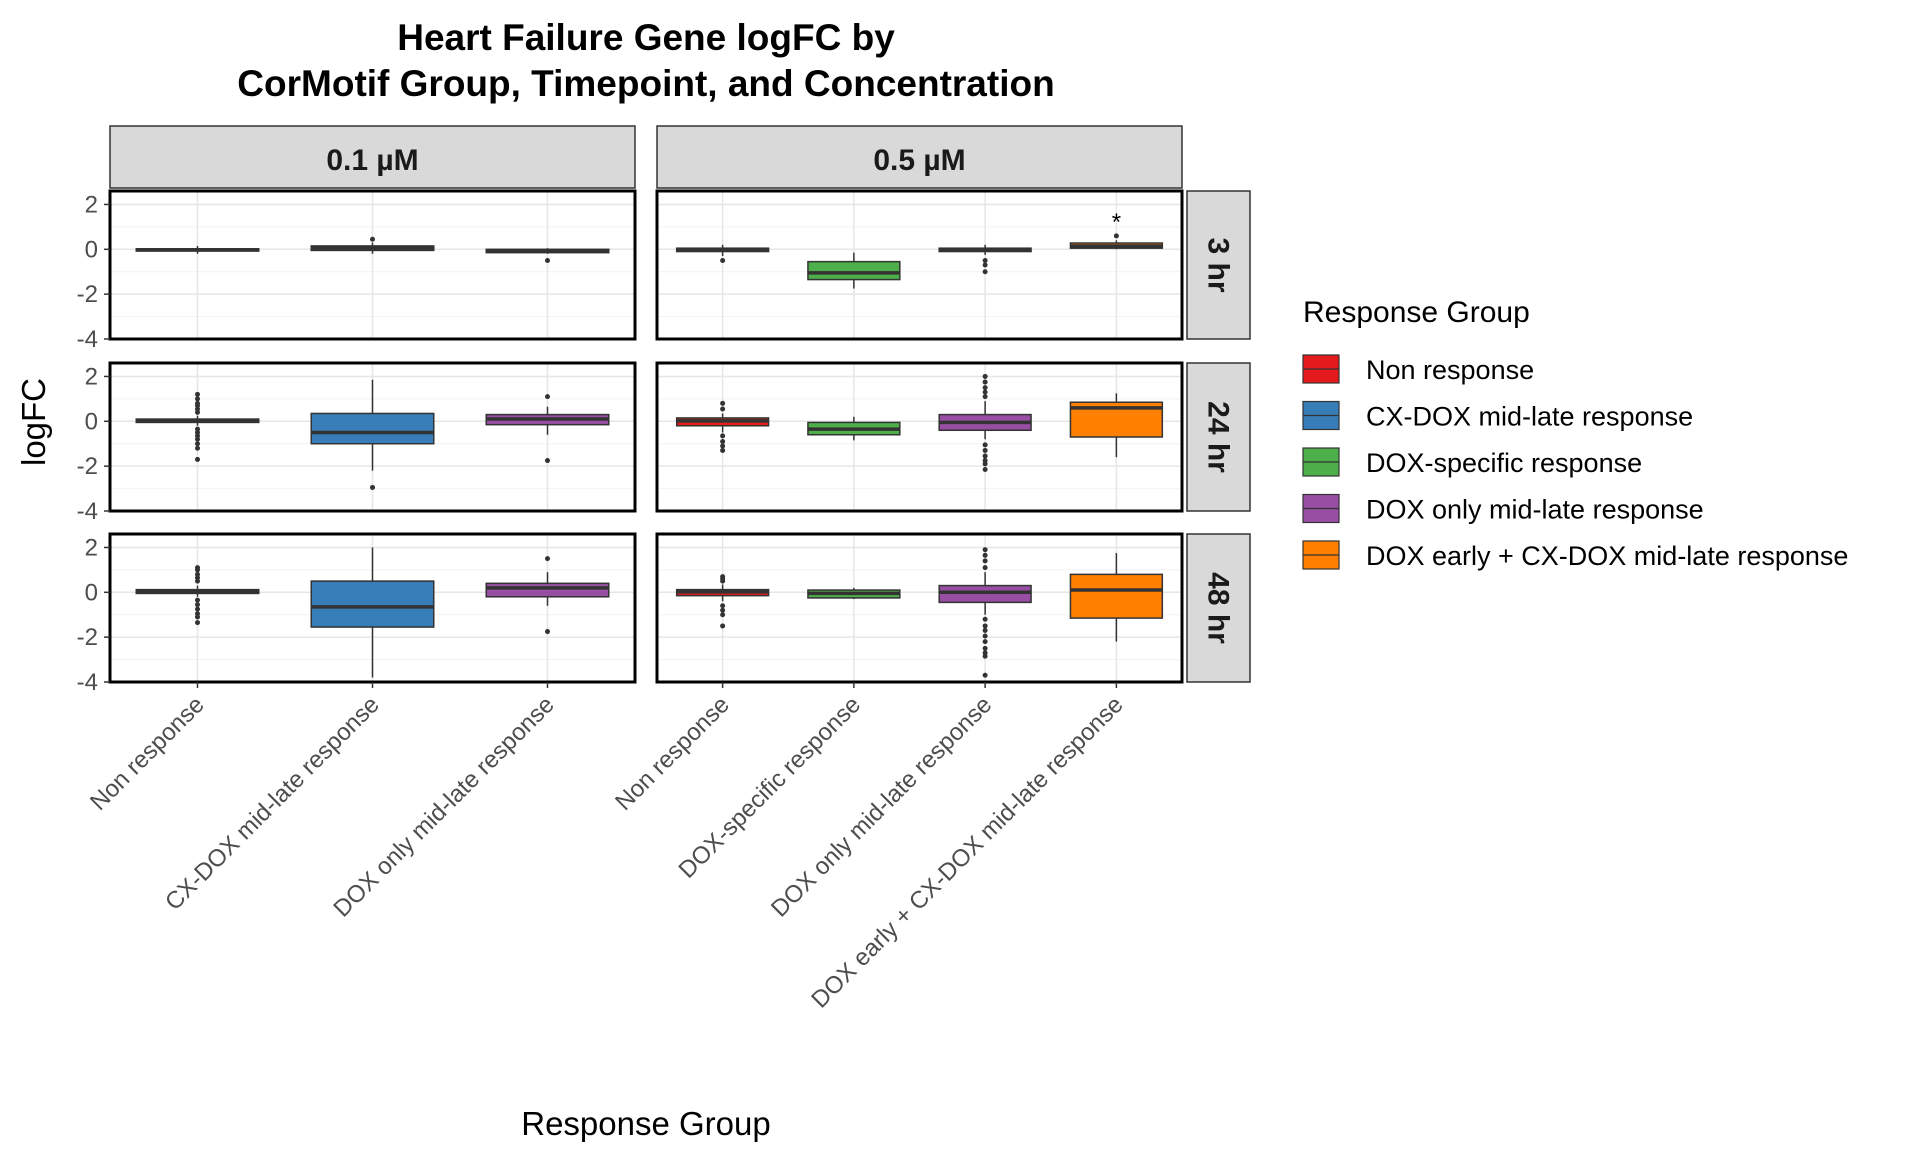  Describe the element at coordinates (919, 265) in the screenshot. I see `panel-background` at that location.